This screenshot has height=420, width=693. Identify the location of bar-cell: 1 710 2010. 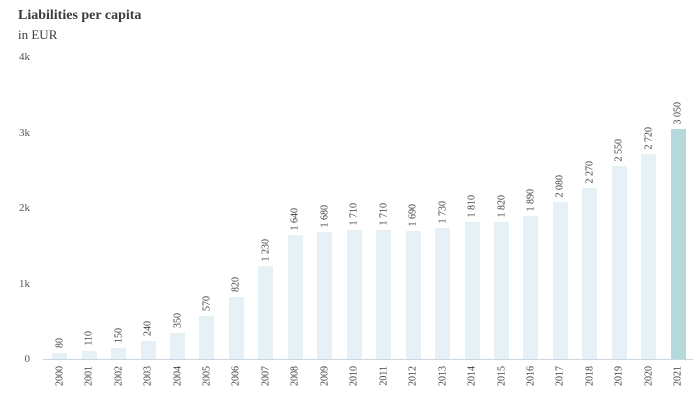
(354, 221).